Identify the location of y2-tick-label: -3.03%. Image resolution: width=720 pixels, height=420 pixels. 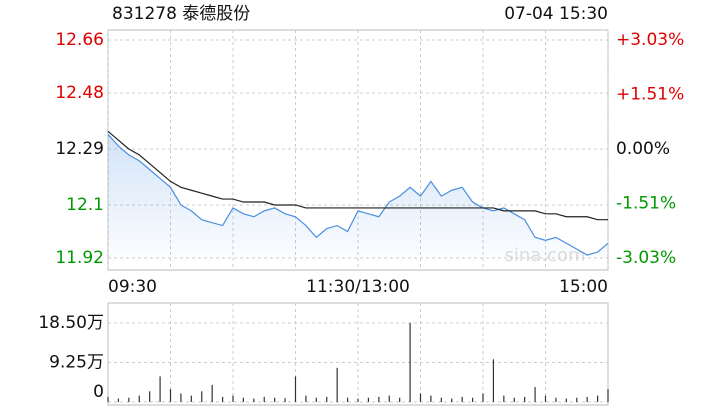
(646, 258).